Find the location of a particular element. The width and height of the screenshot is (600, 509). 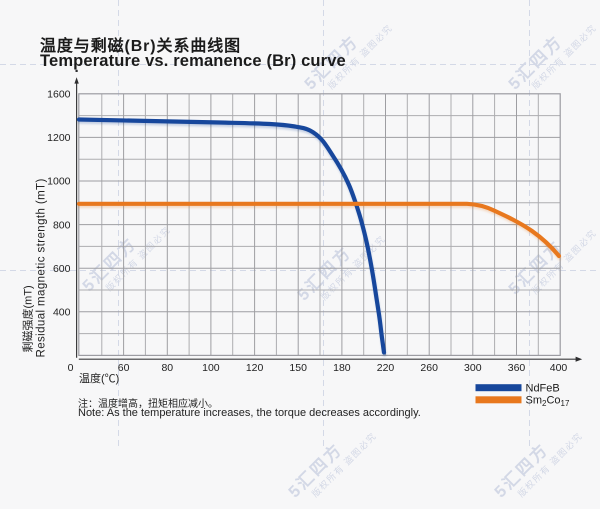

svg-text: 300 is located at coordinates (473, 368).